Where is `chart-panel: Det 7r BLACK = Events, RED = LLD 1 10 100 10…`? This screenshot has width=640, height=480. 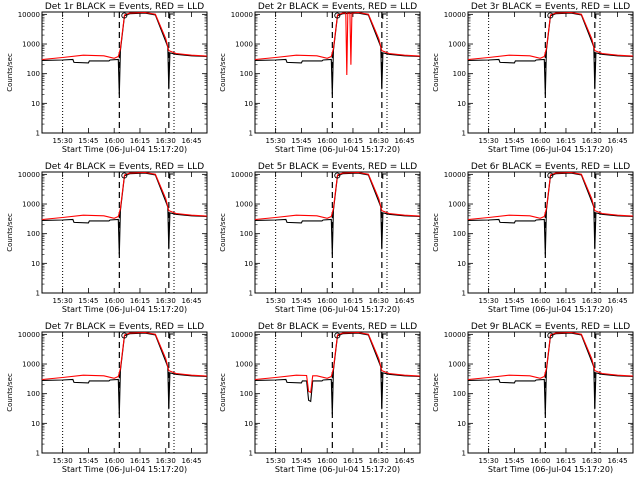
chart-panel: Det 7r BLACK = Events, RED = LLD 1 10 100 10… is located at coordinates (106, 400).